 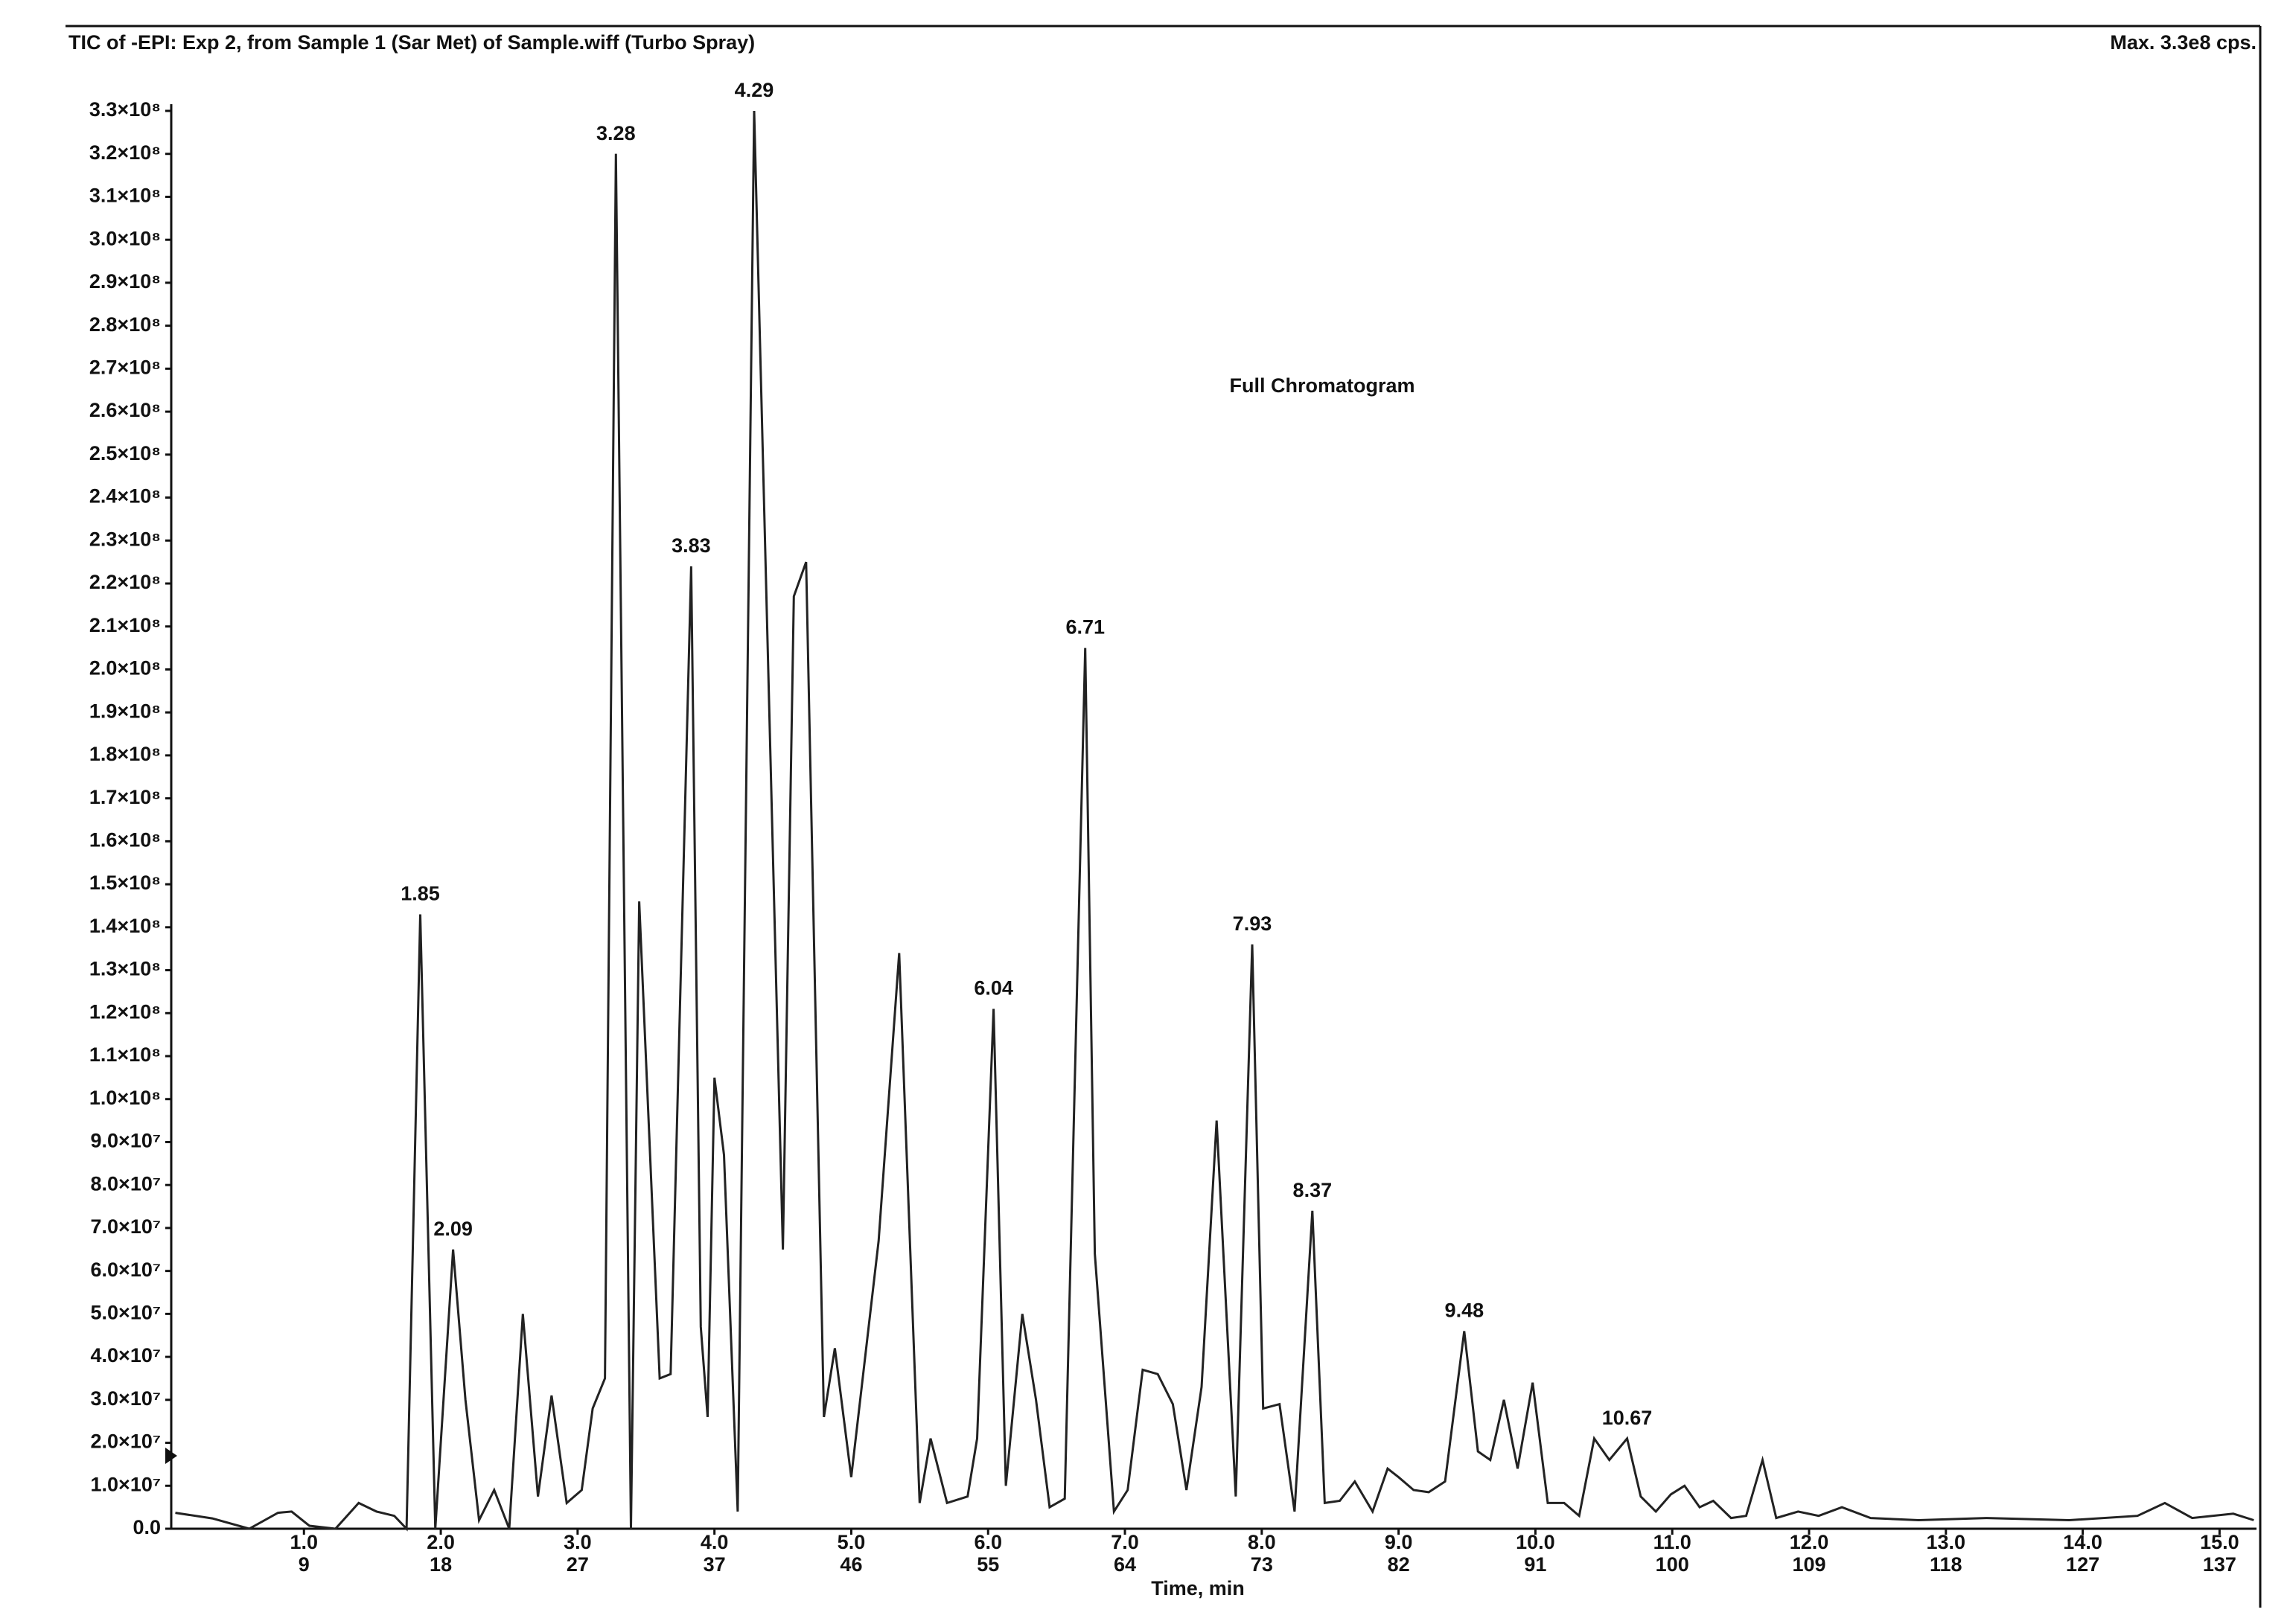 I want to click on x-scan-label: 73, so click(x=1262, y=1564).